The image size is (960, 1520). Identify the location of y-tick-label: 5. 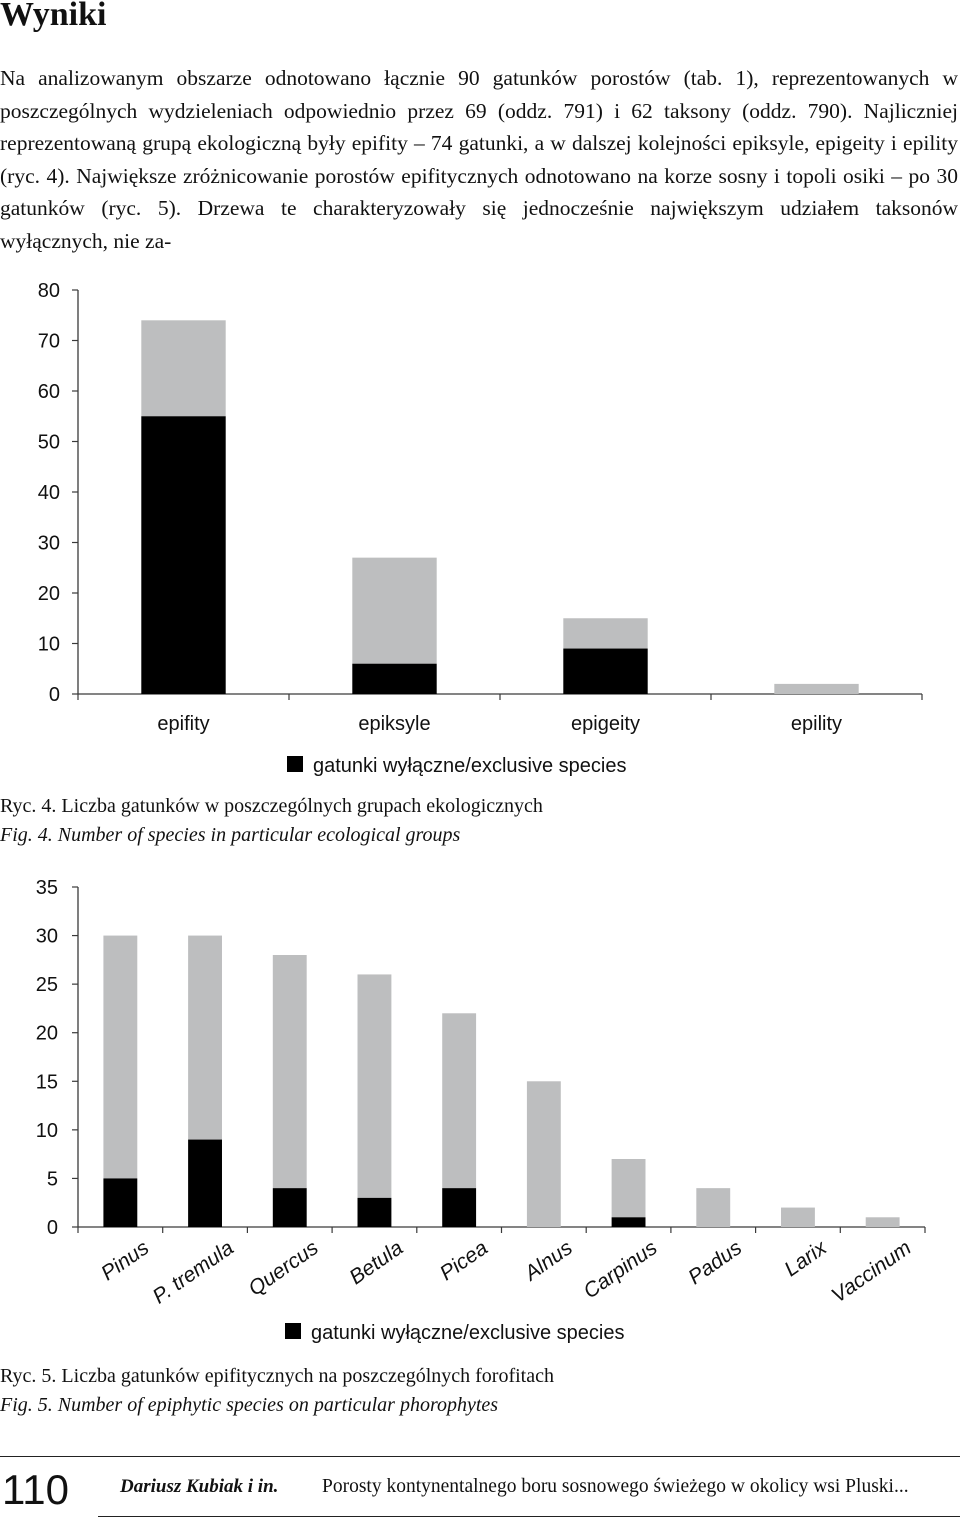
(52, 1179).